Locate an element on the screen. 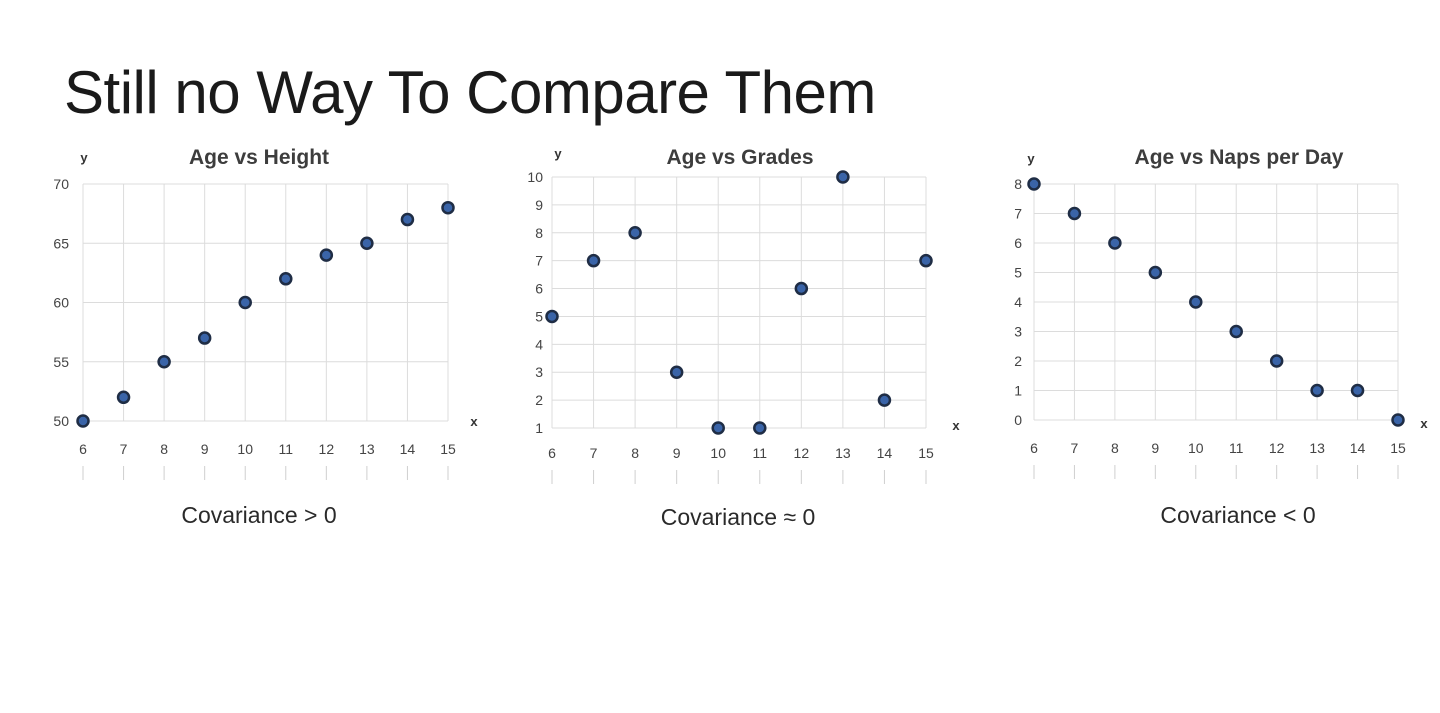 The width and height of the screenshot is (1440, 713). caption-covariance-positive: Covariance > 0 is located at coordinates (259, 515).